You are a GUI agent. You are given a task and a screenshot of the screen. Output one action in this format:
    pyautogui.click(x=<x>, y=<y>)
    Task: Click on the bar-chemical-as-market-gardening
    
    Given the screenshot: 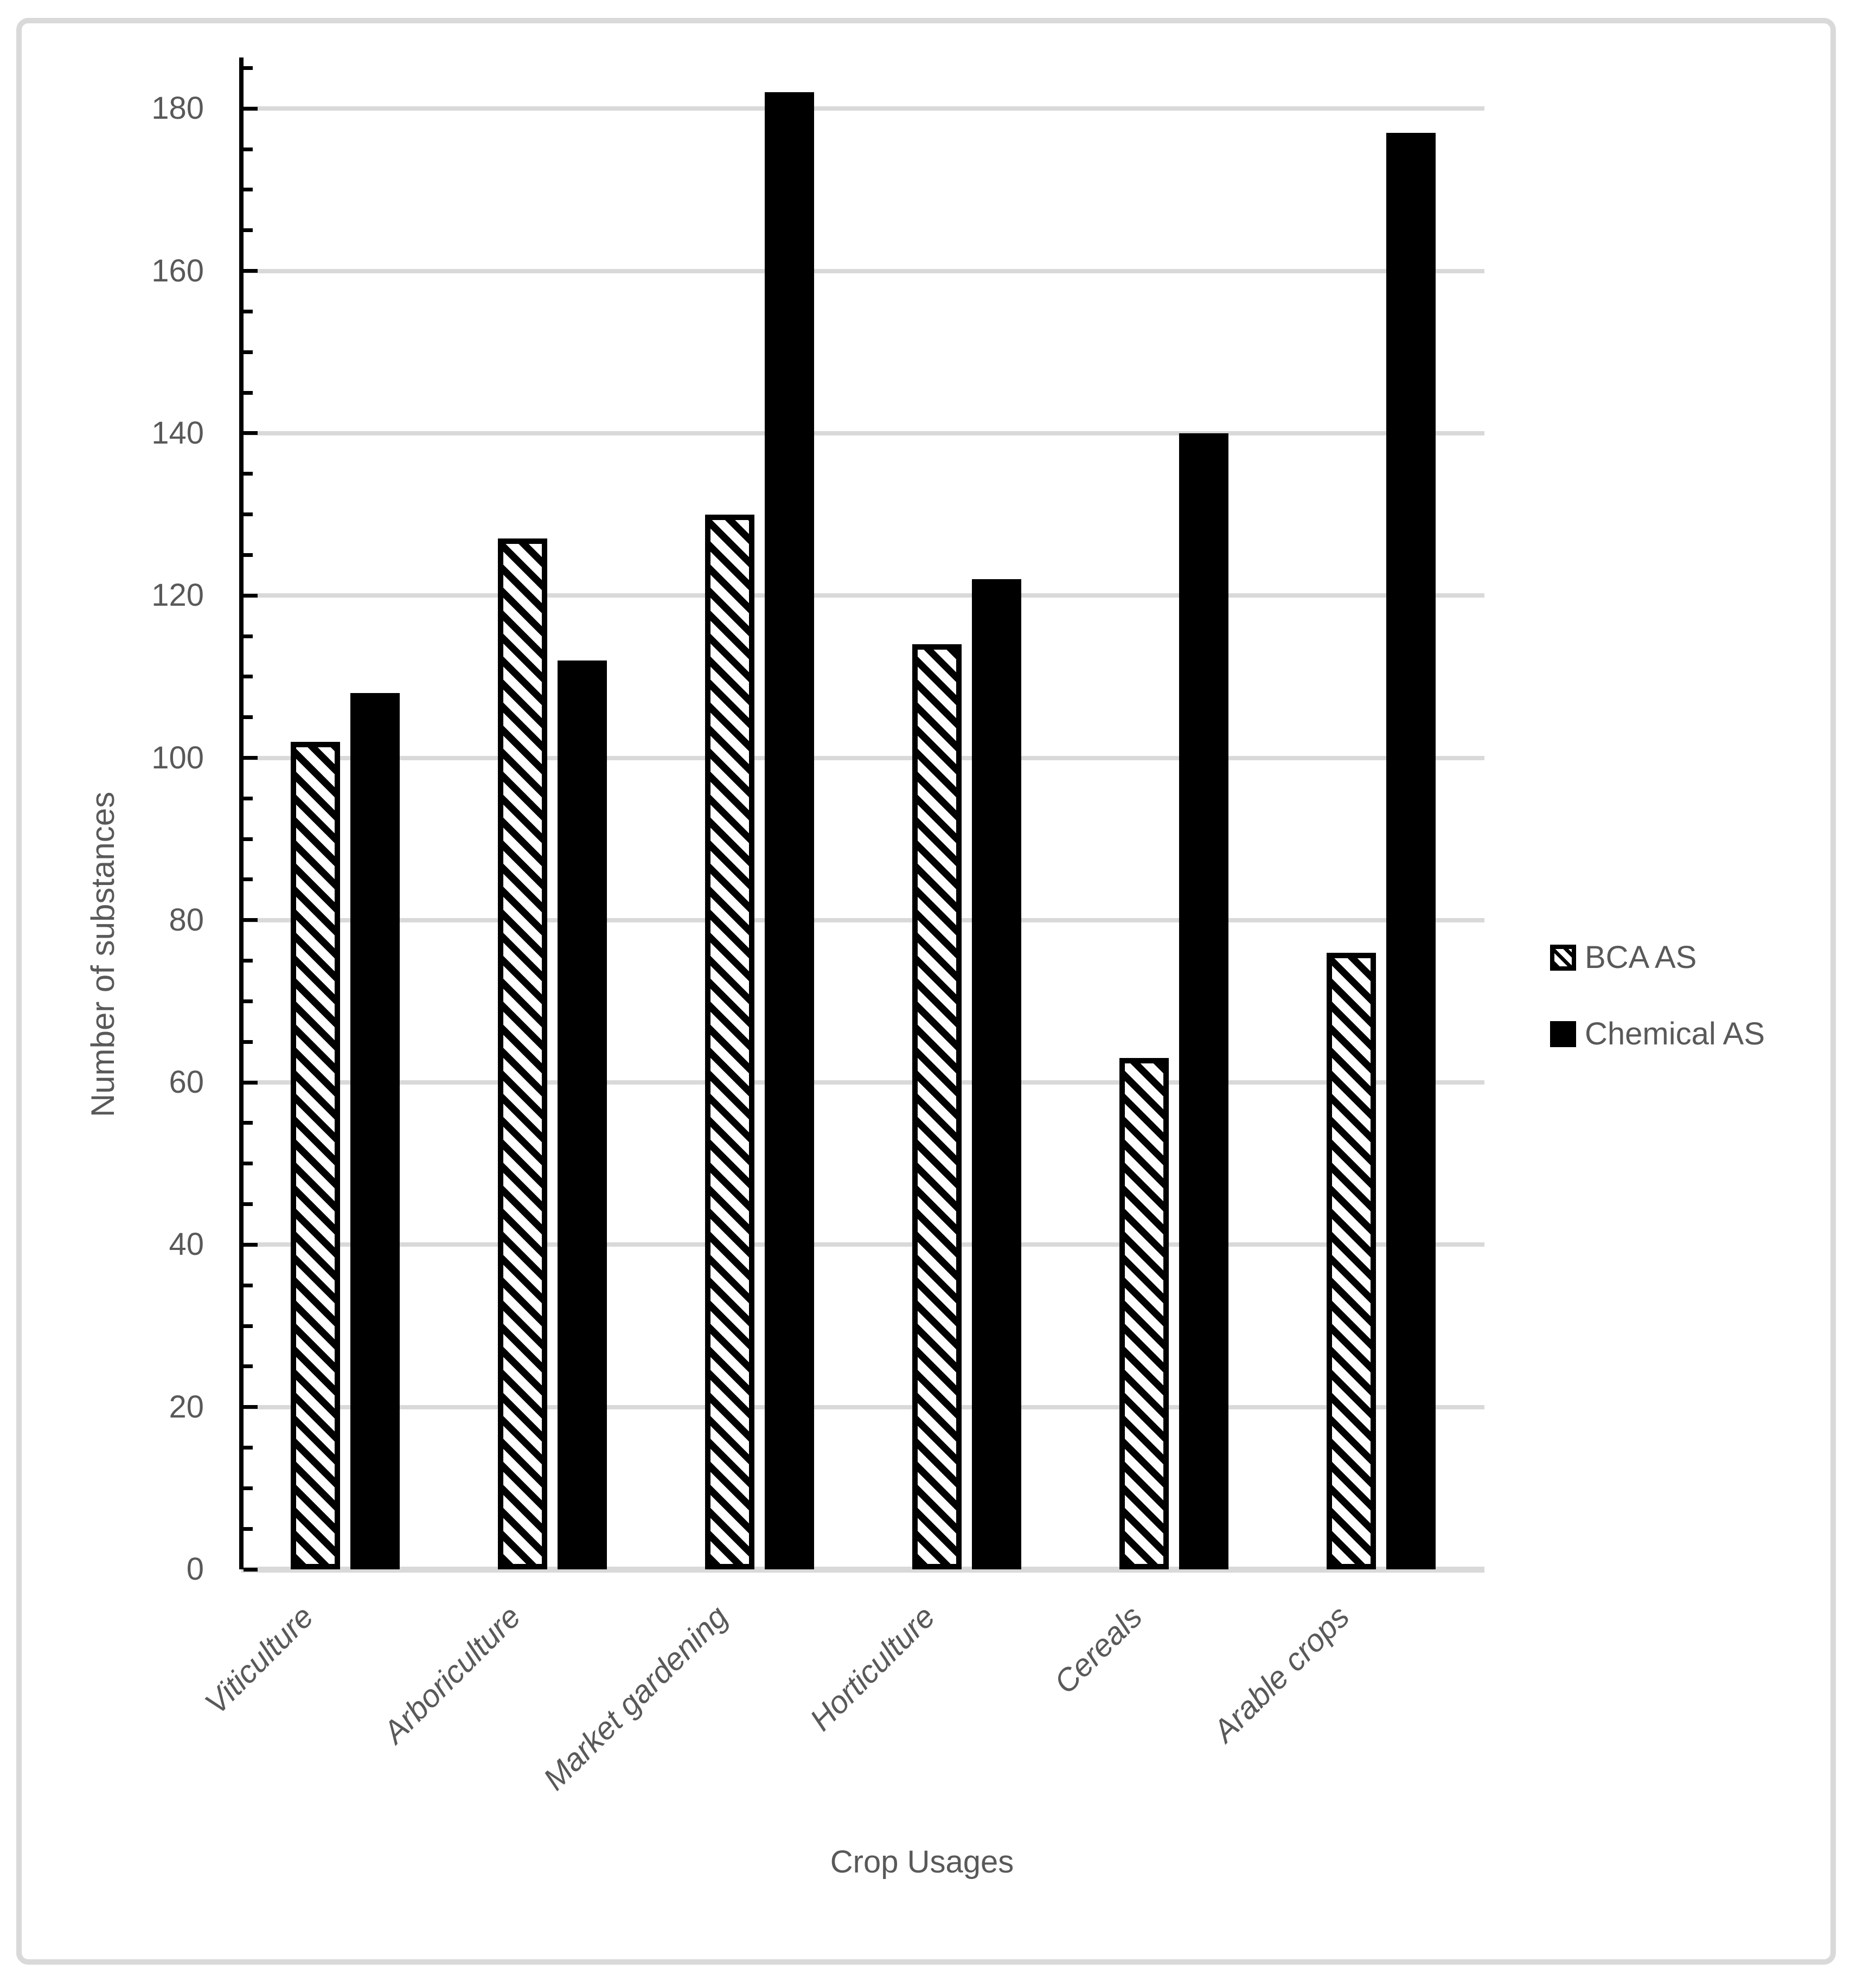 What is the action you would take?
    pyautogui.click(x=789, y=831)
    